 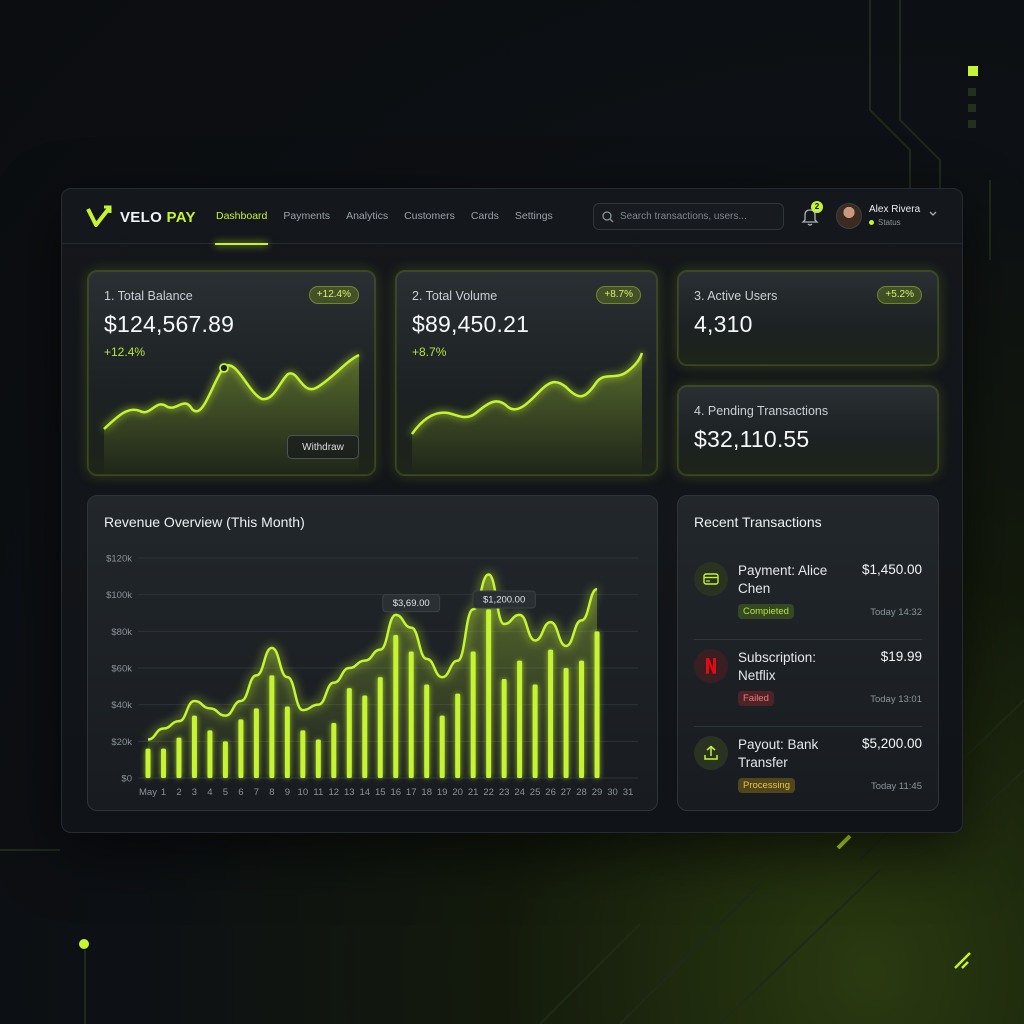 What do you see at coordinates (933, 214) in the screenshot?
I see `chevron-down-icon` at bounding box center [933, 214].